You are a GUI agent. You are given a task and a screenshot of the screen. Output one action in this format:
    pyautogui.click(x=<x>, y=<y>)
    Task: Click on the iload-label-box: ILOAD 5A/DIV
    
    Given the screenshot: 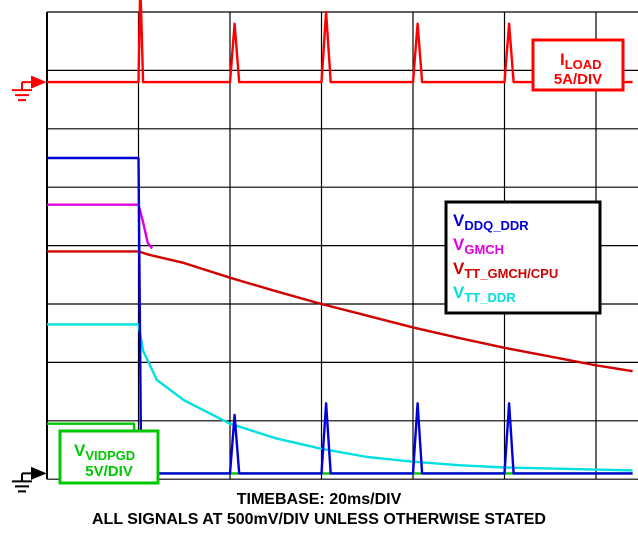 What is the action you would take?
    pyautogui.click(x=578, y=65)
    